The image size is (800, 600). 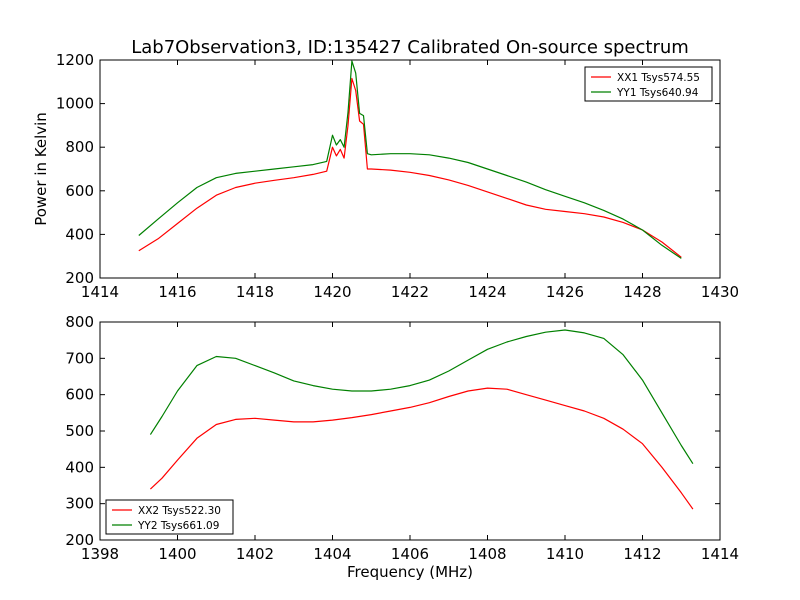 I want to click on y-axis-label: Power in Kelvin, so click(x=41, y=169).